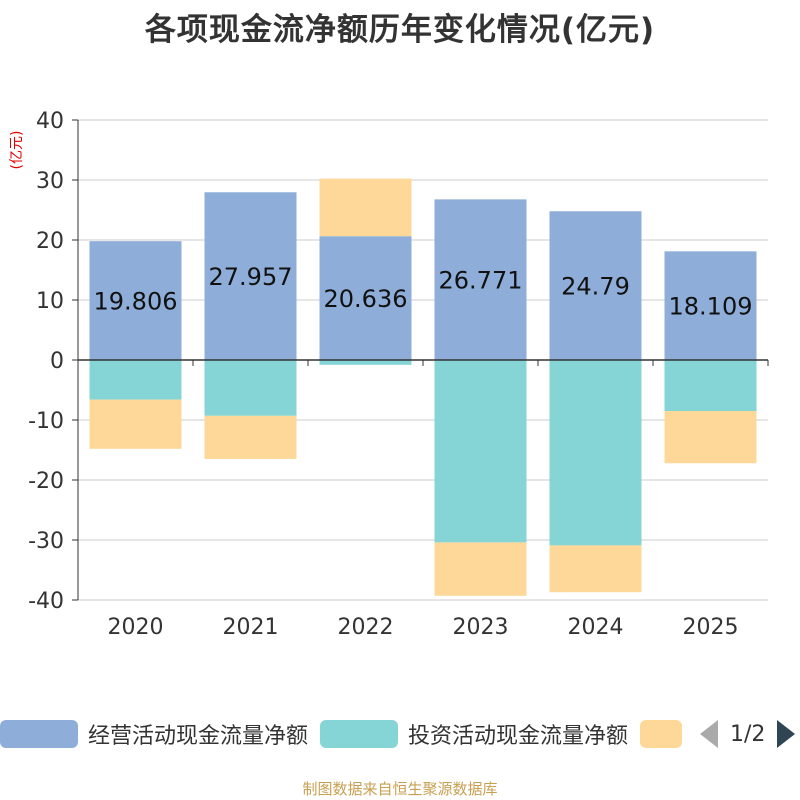  What do you see at coordinates (518, 736) in the screenshot?
I see `legend-label-investing: 投资活动现金流量净额` at bounding box center [518, 736].